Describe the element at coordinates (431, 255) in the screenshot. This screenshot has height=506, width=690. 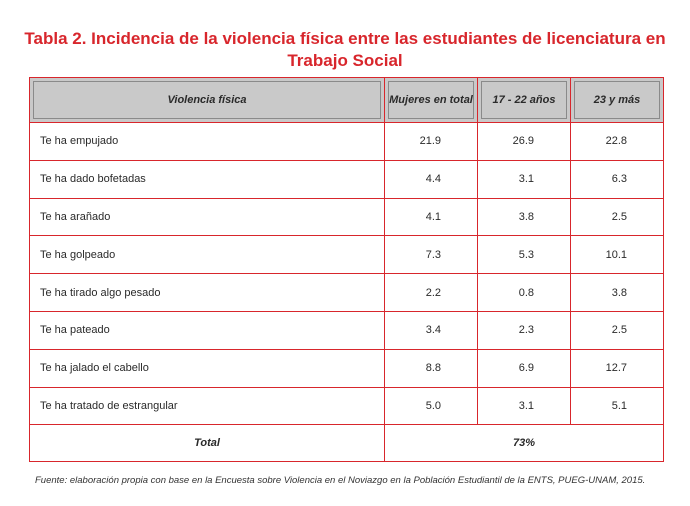
I see `cell-total: 7.3` at that location.